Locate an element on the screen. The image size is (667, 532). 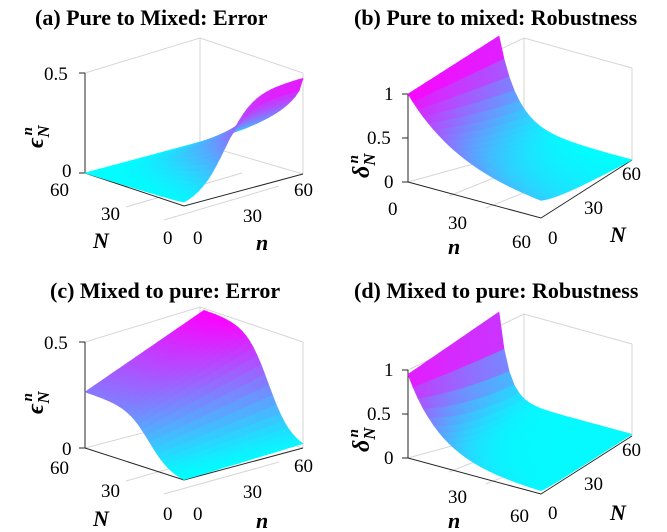
panel-b-surface is located at coordinates (520, 118).